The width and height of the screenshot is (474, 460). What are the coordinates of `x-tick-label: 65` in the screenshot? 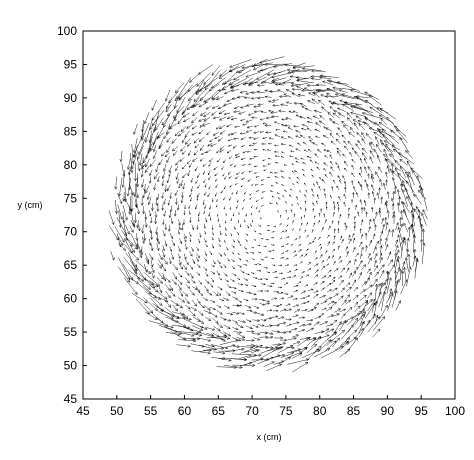 It's located at (219, 411).